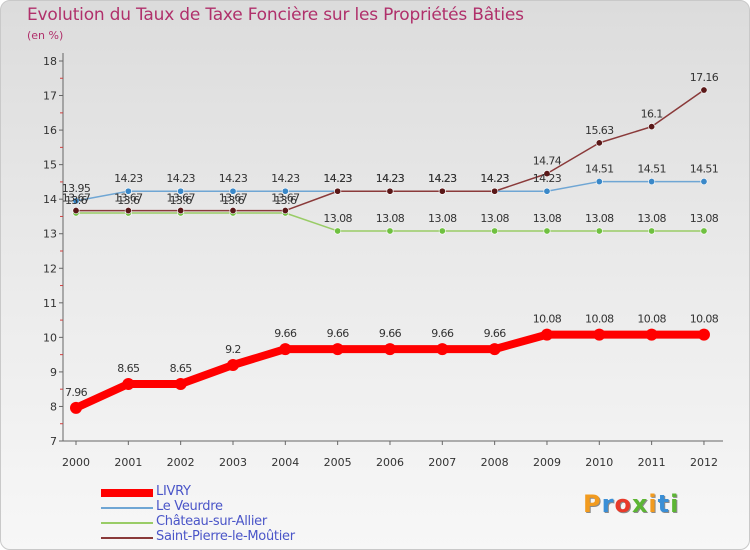 This screenshot has width=750, height=550. Describe the element at coordinates (128, 462) in the screenshot. I see `x-tick-label: 2001` at that location.